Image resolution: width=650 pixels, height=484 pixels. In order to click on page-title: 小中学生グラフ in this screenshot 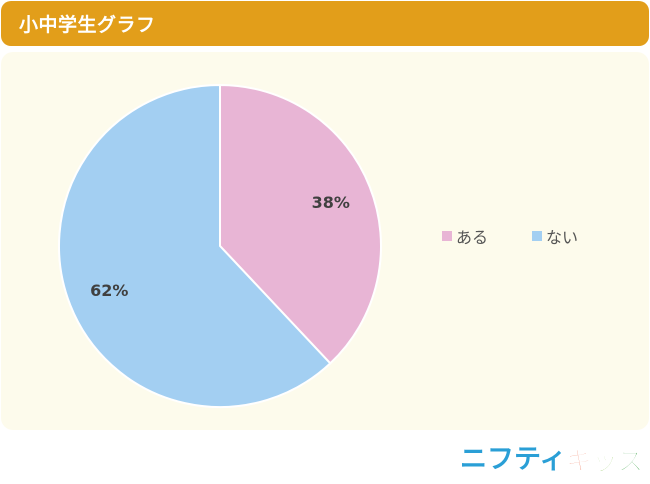, I will do `click(87, 25)`.